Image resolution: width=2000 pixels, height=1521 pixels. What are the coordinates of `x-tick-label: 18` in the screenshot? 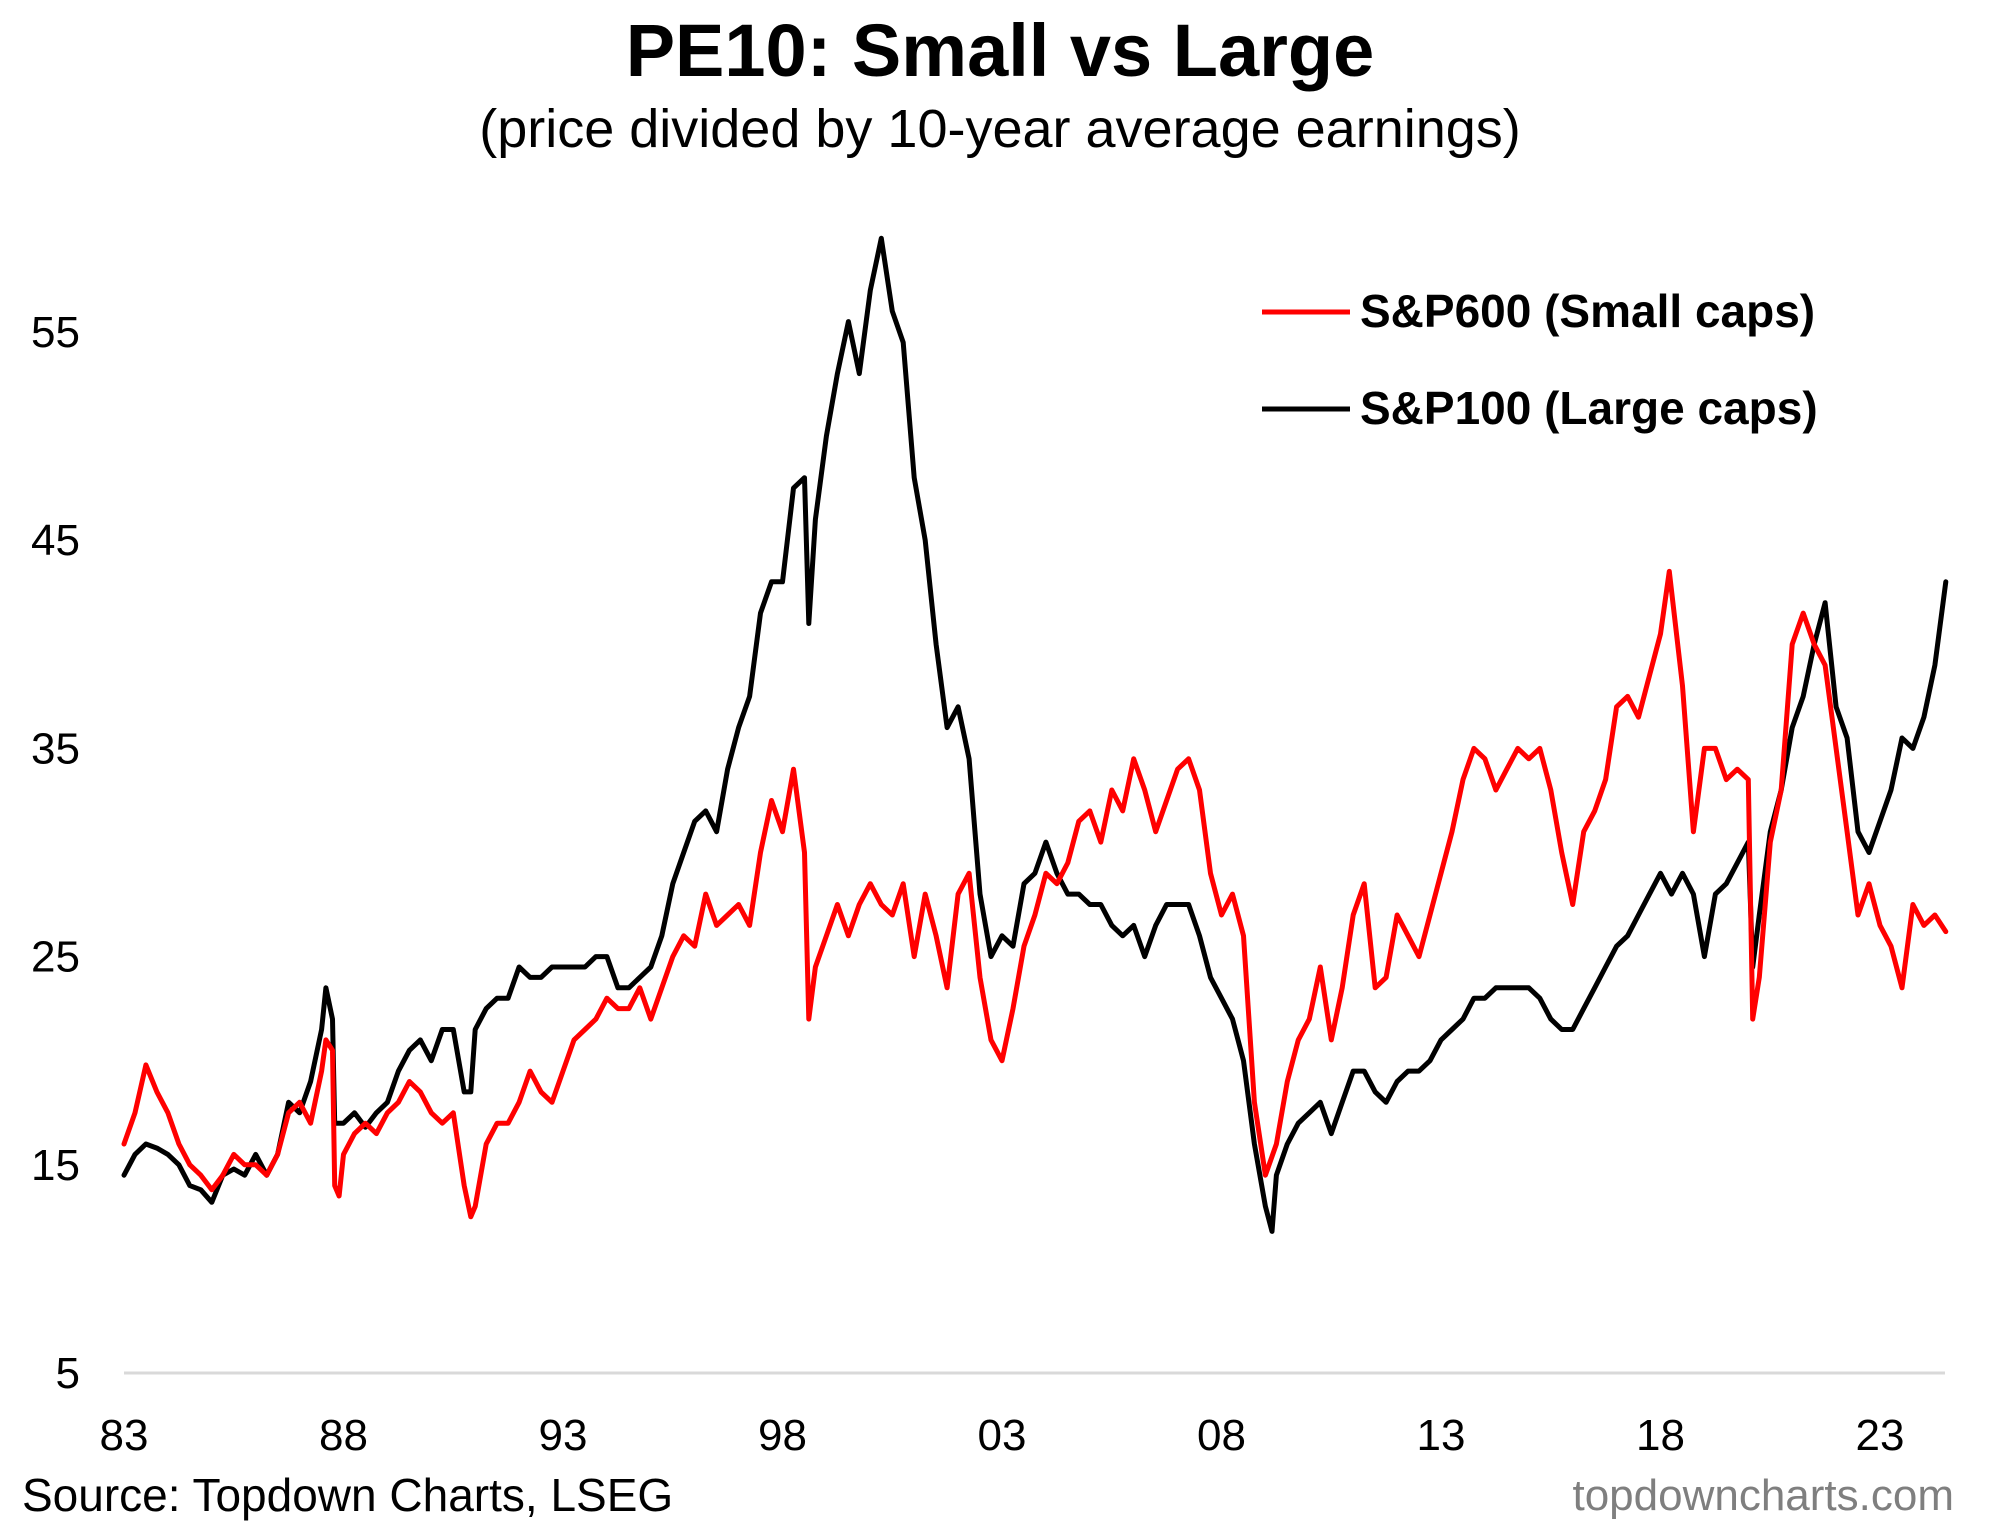 It's located at (1660, 1435).